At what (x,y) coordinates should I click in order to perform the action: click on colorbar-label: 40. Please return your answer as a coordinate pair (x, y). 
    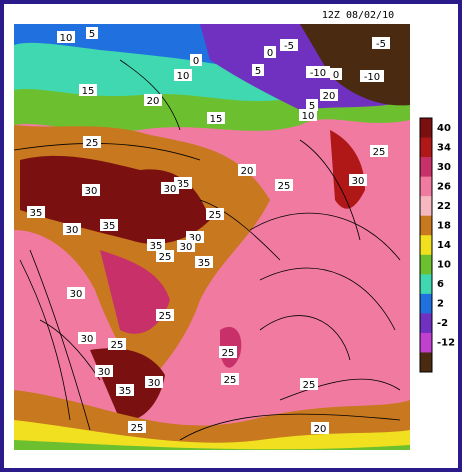
    Looking at the image, I should click on (444, 128).